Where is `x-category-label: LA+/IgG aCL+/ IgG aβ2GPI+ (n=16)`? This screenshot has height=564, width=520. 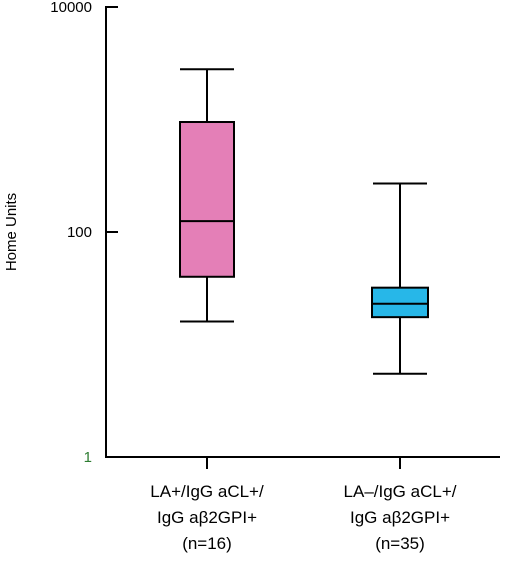
x-category-label: LA+/IgG aCL+/ IgG aβ2GPI+ (n=16) is located at coordinates (207, 517).